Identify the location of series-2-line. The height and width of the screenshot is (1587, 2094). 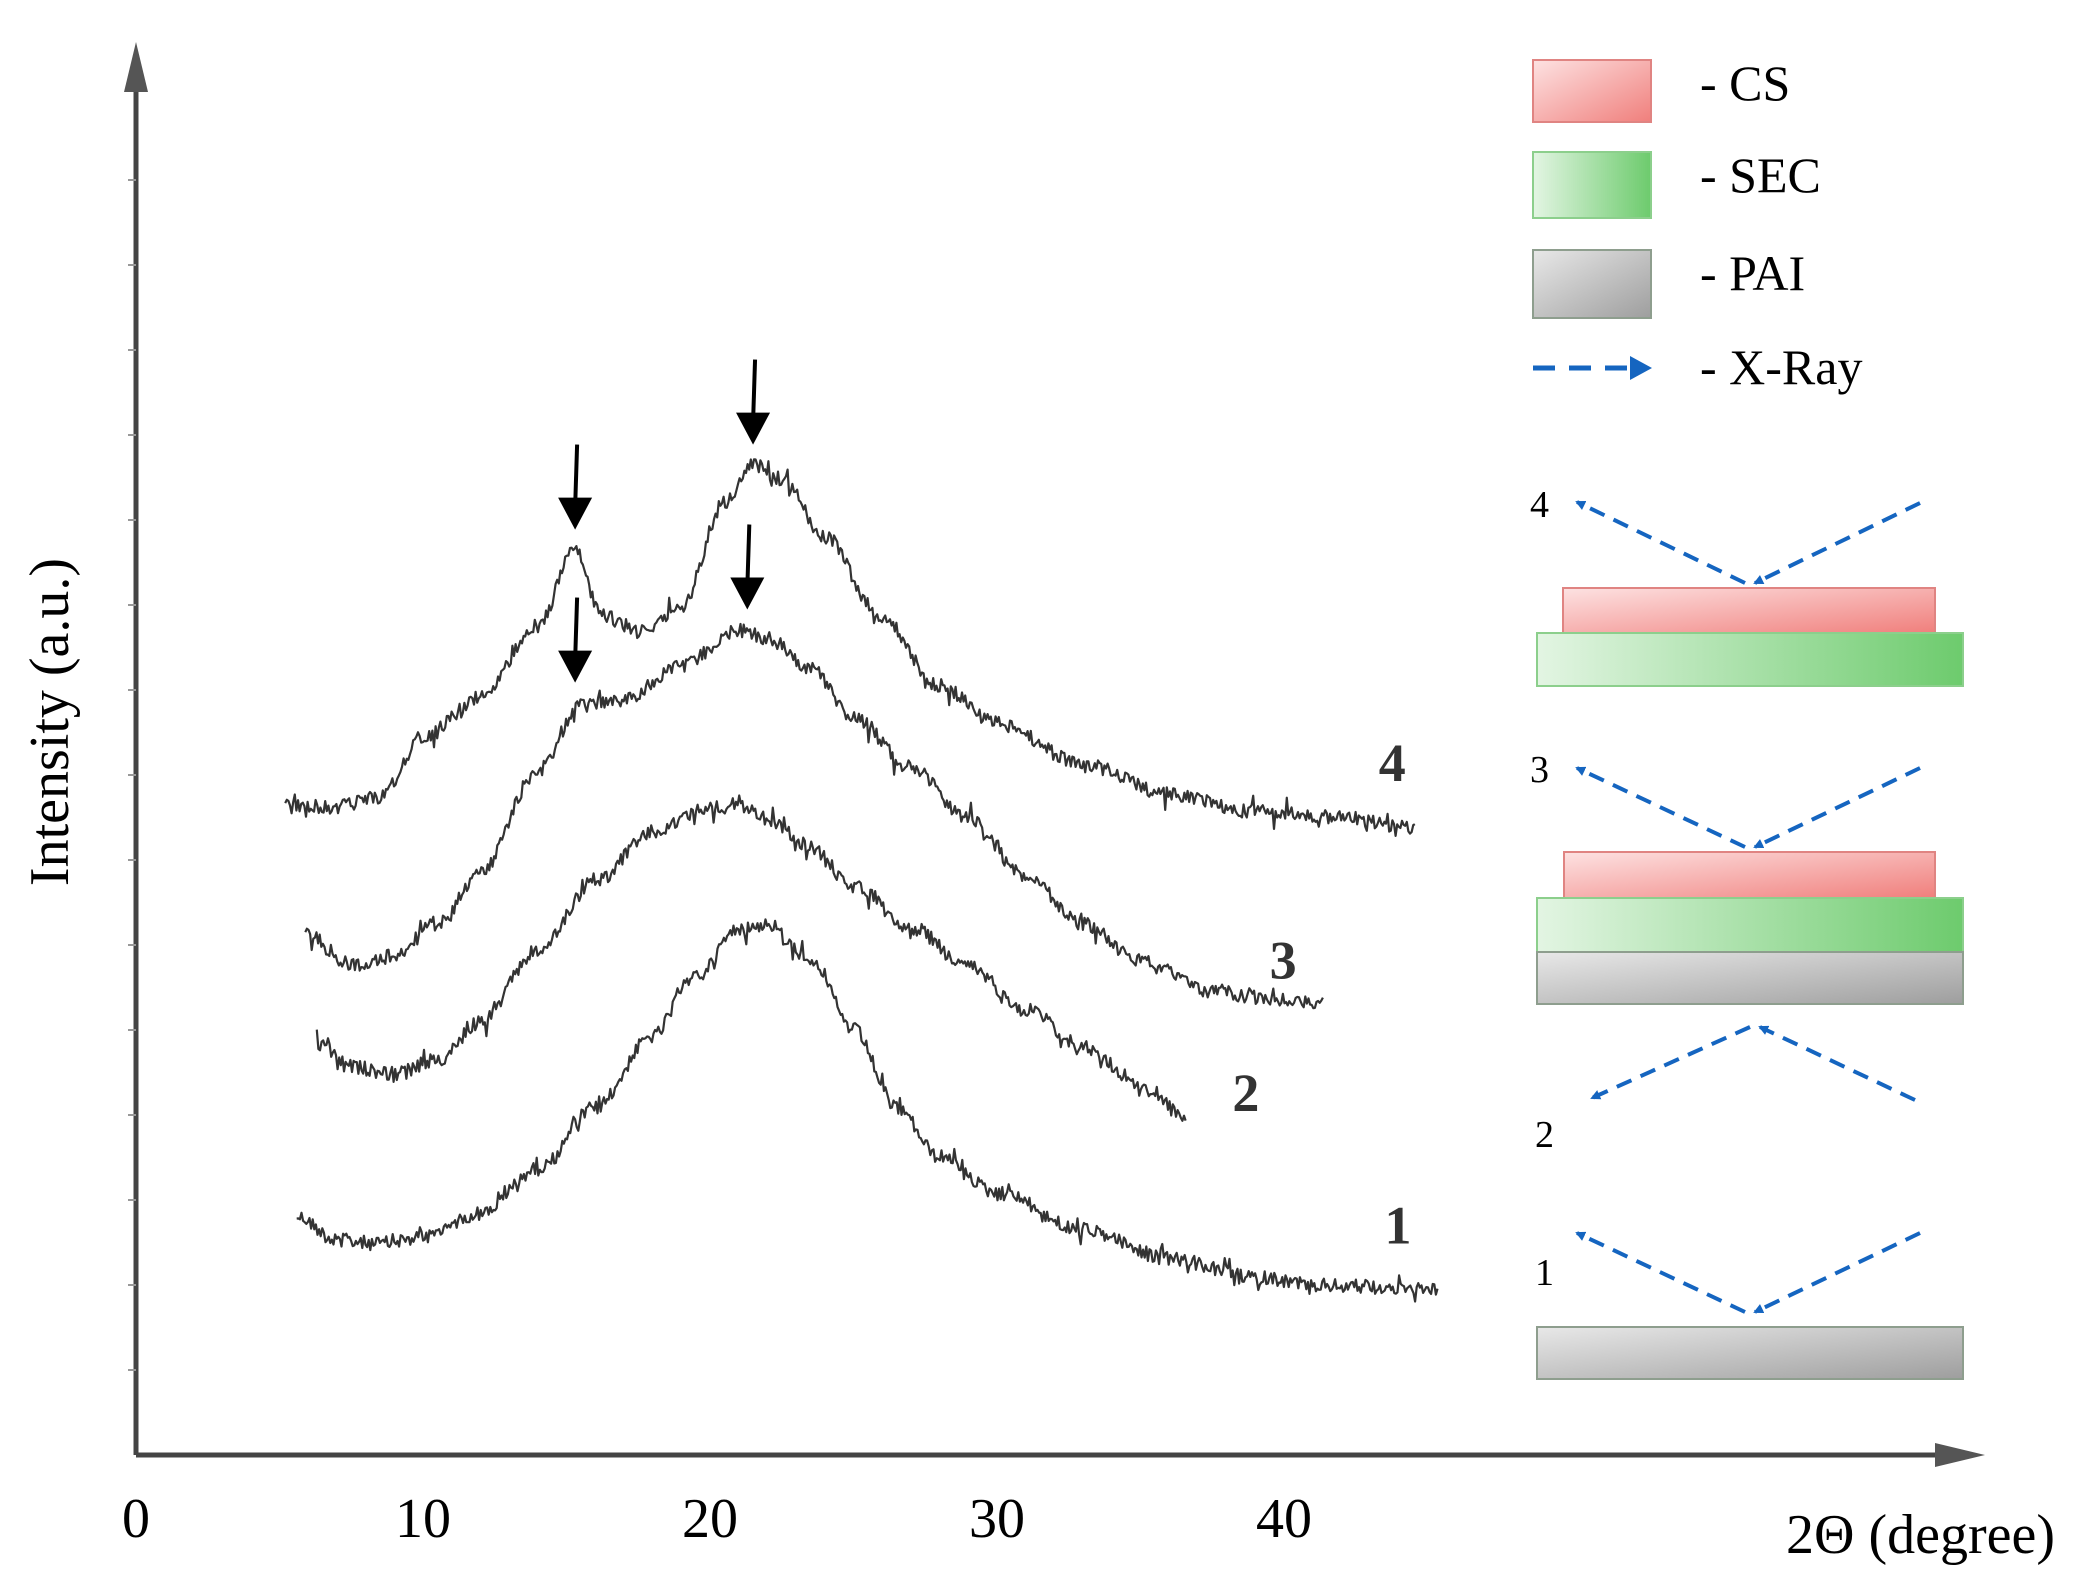
(751, 958).